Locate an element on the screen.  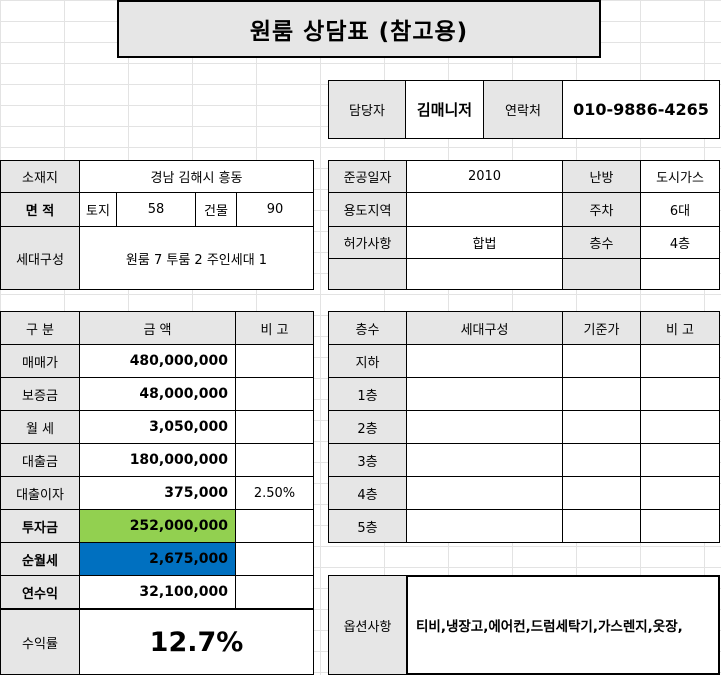
floor-row-label: 3층 is located at coordinates (367, 460).